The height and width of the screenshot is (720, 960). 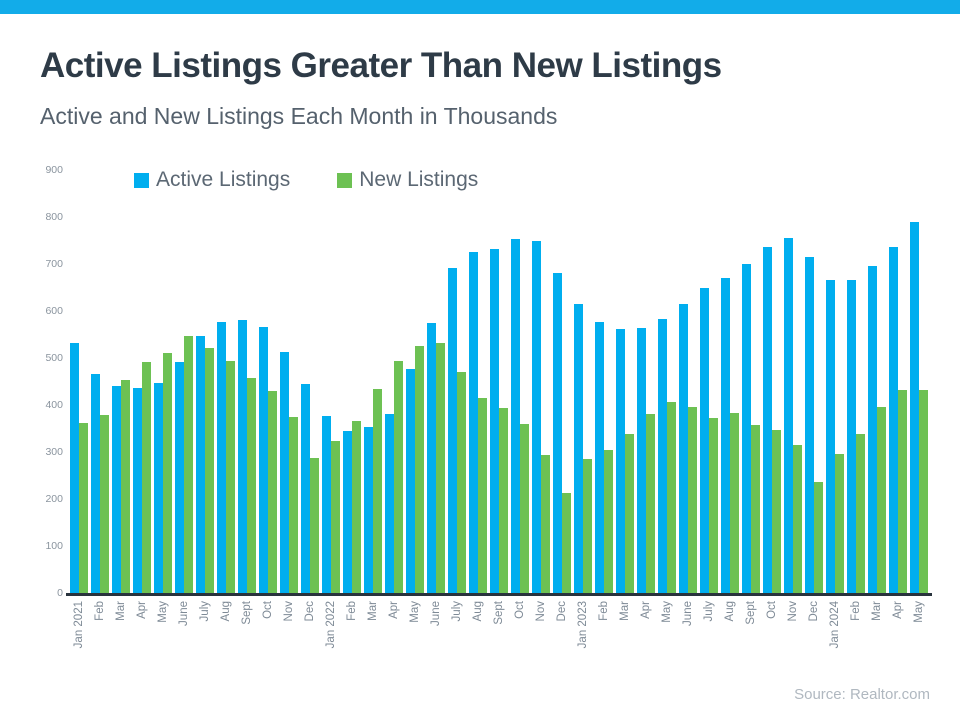 I want to click on x-tick-label: May, so click(x=415, y=612).